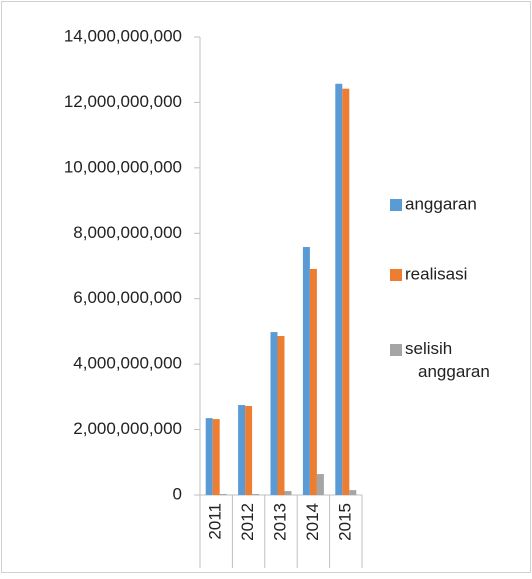  I want to click on legend-label: realisasi, so click(436, 273).